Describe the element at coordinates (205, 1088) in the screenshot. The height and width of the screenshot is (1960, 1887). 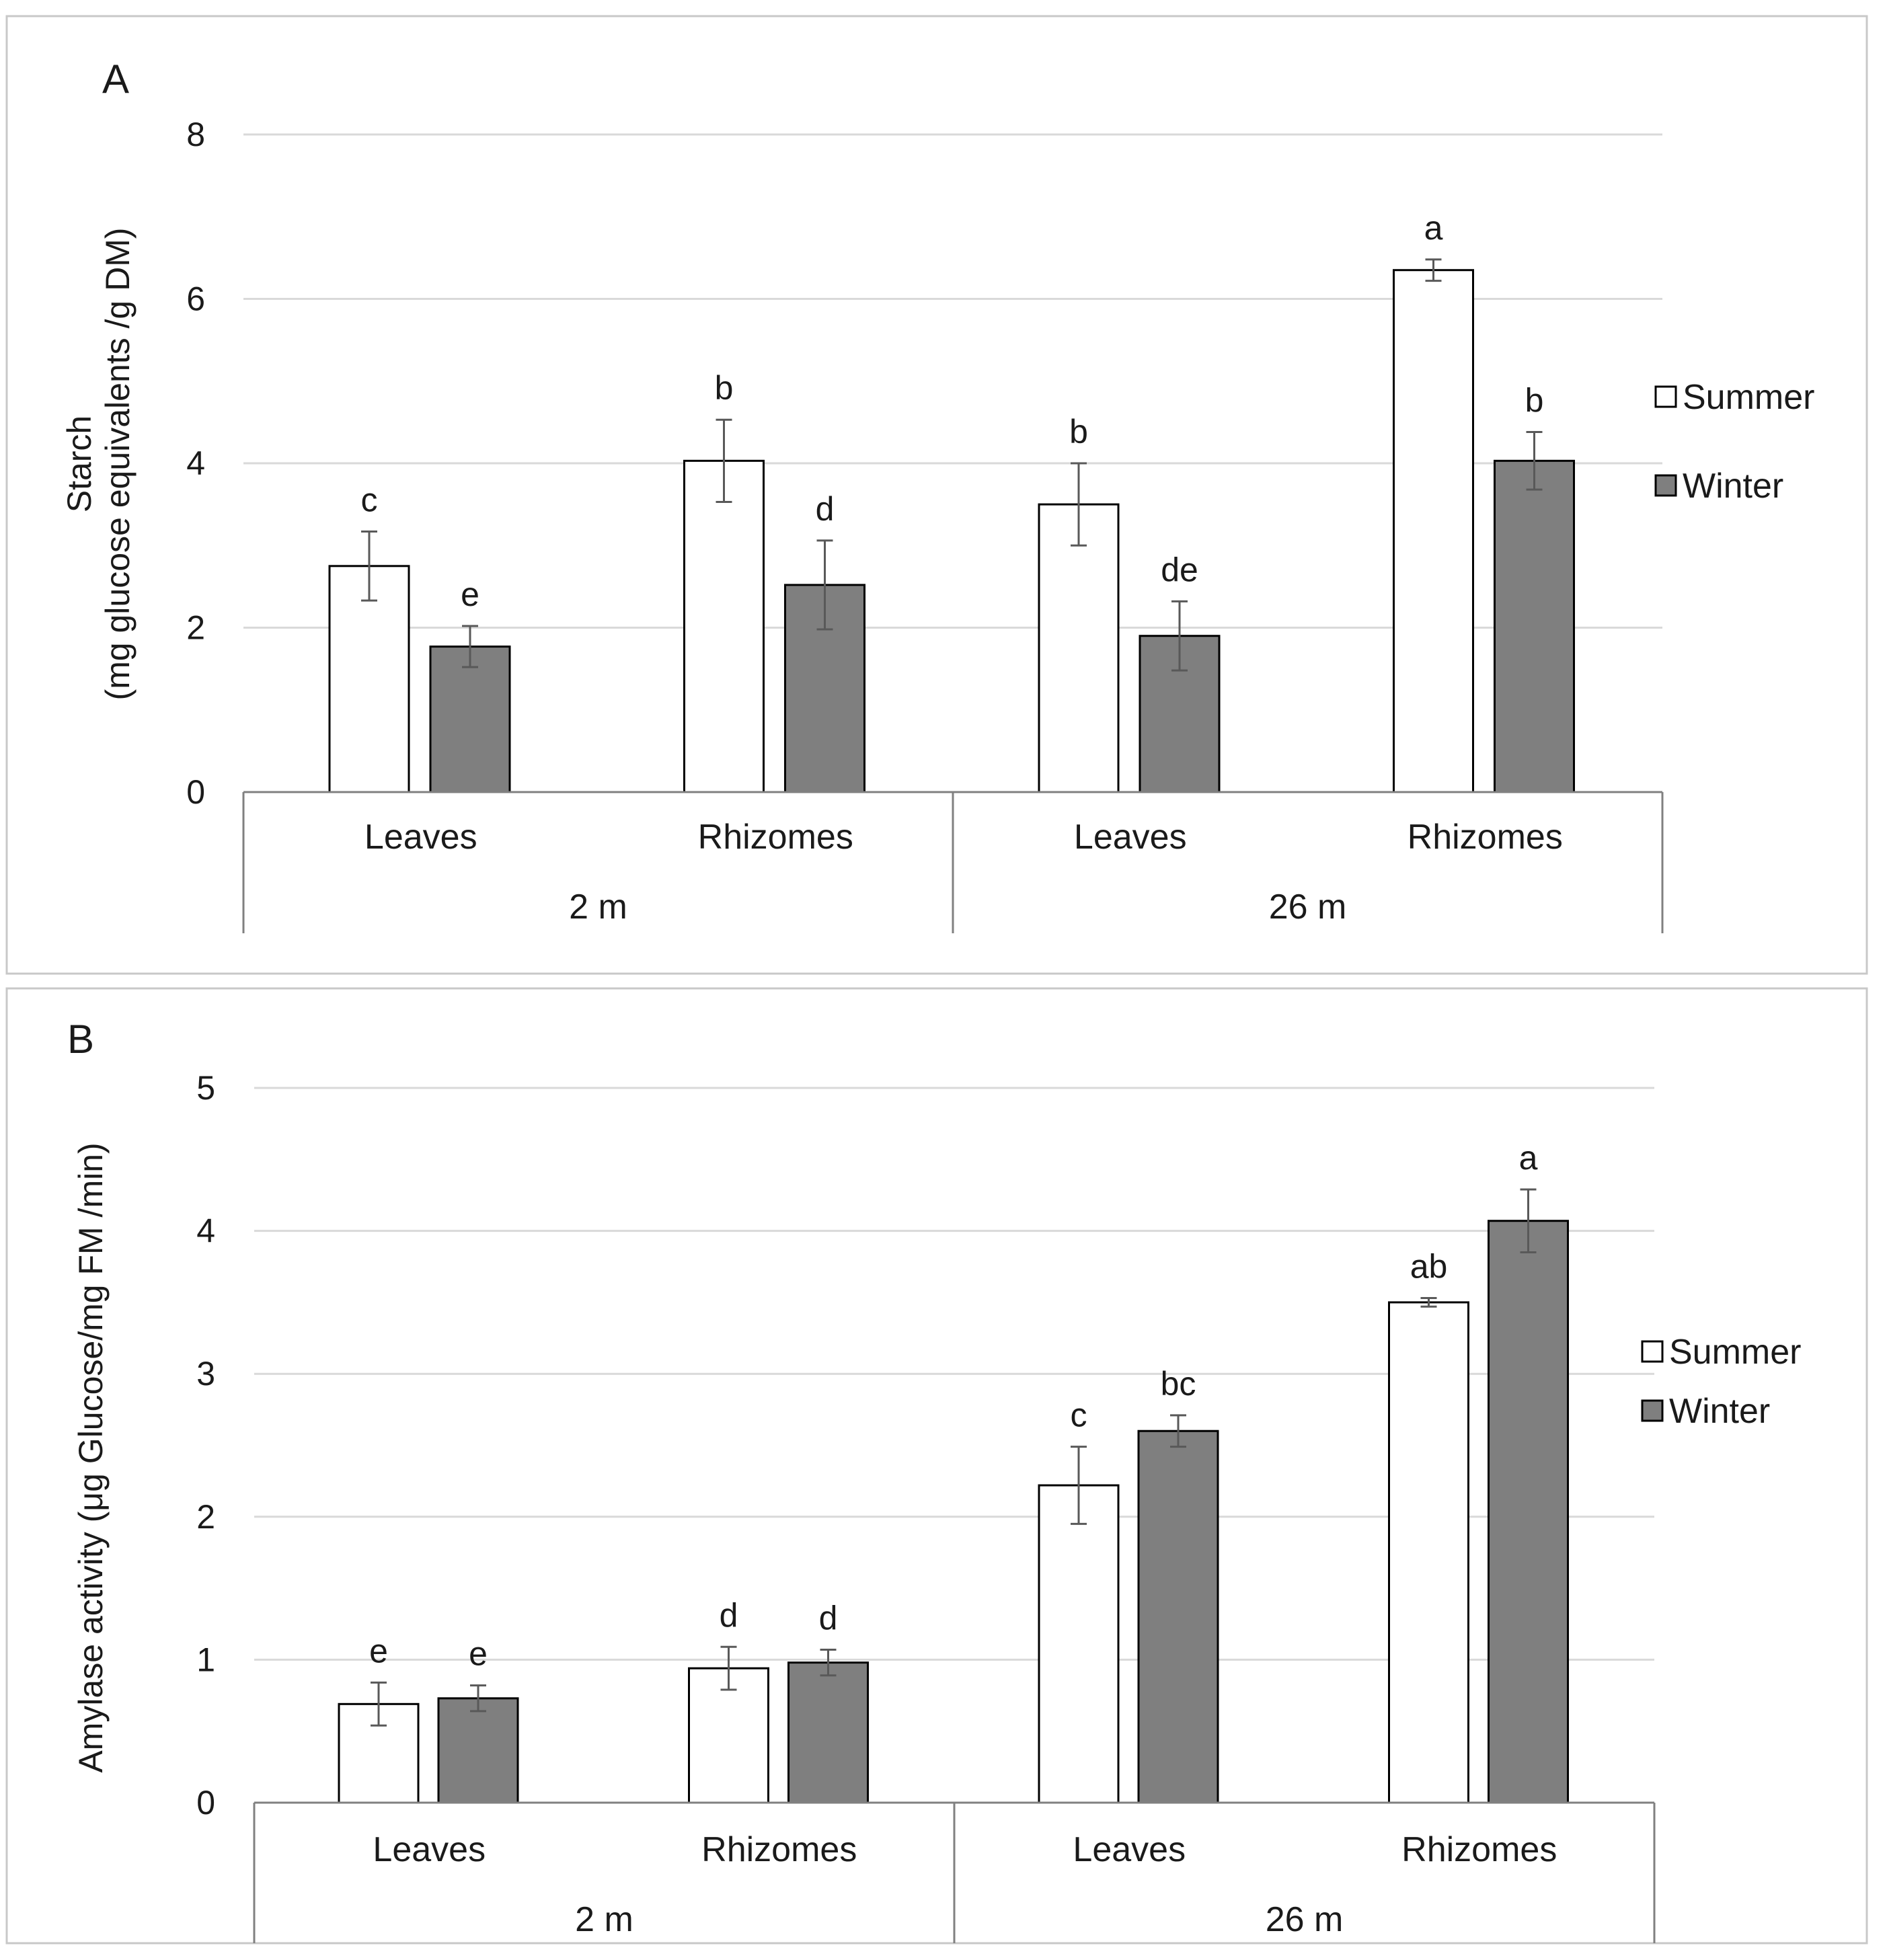
I see `panel-b-y-tick-label: 5` at that location.